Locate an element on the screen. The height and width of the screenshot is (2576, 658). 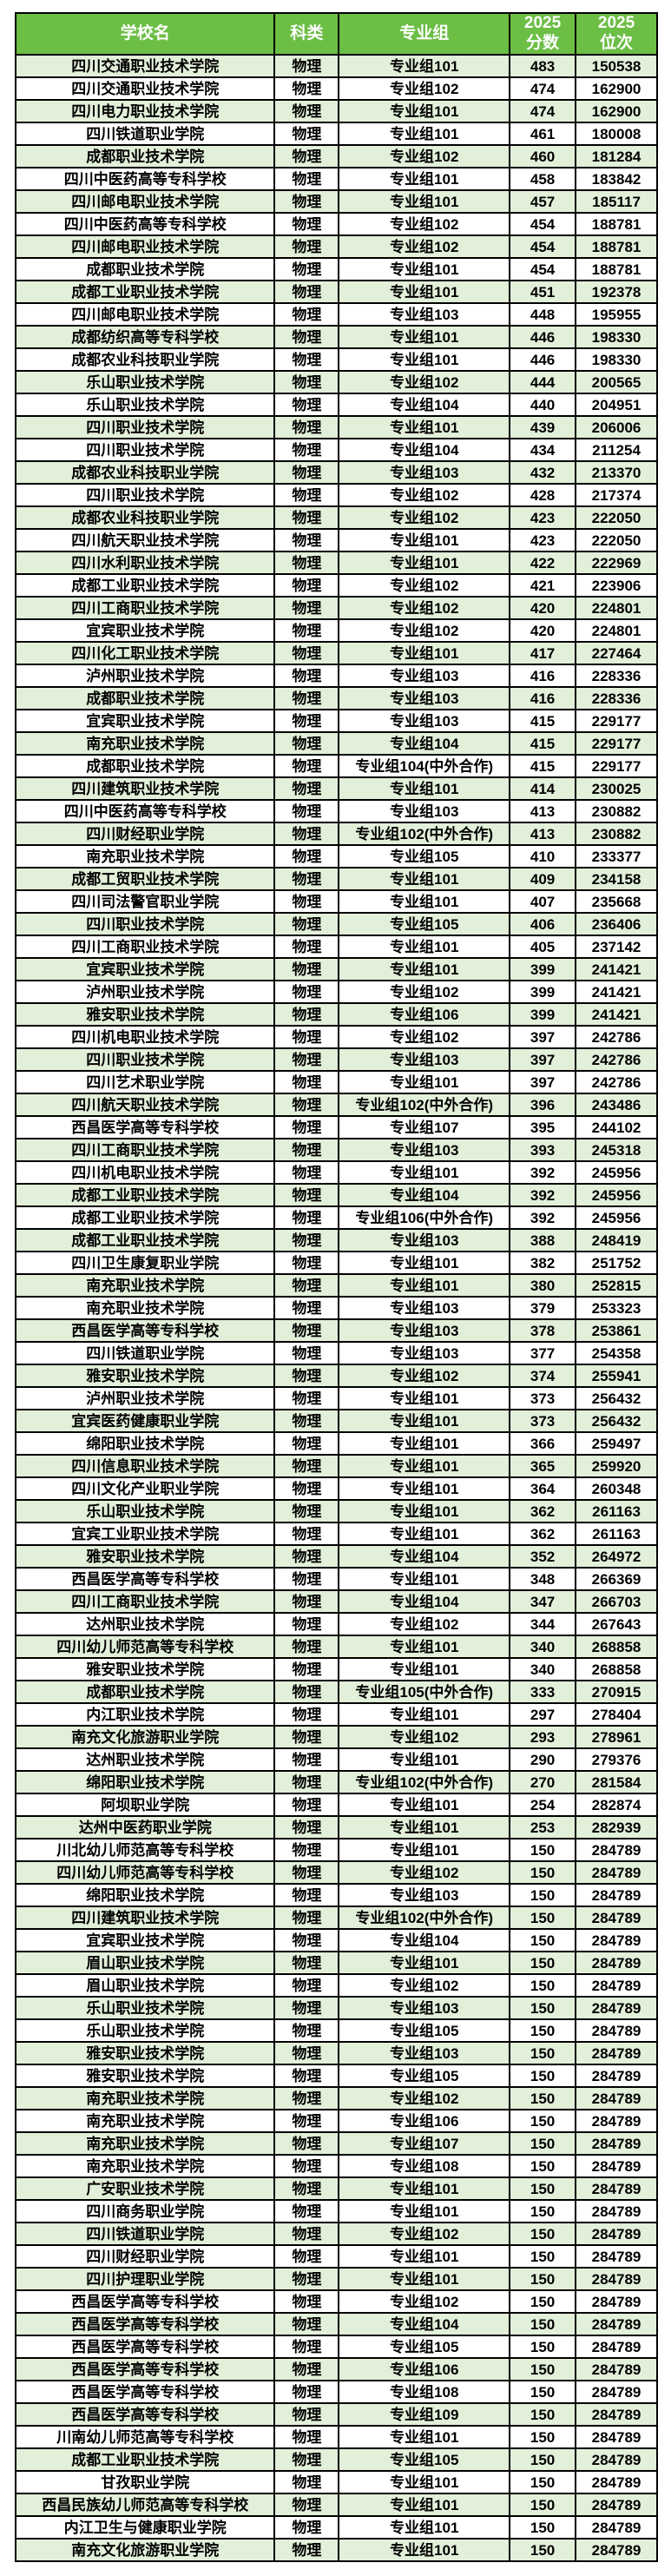
table-row: 雅安职业技术学院 物理 专业组106 399 241421 is located at coordinates (336, 1015).